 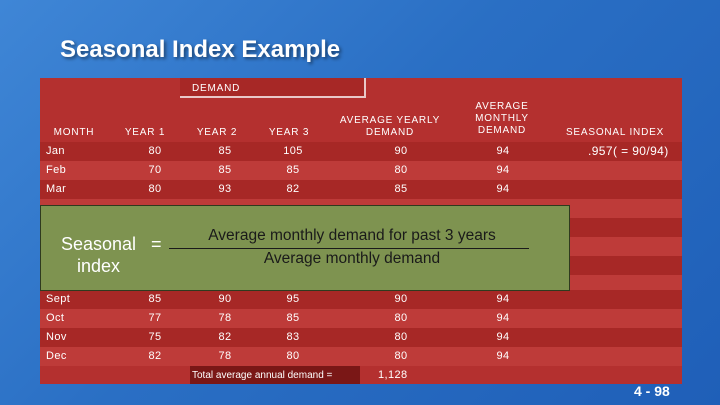 I want to click on cell-seasonal-index: .957( = 90/94), so click(x=628, y=151).